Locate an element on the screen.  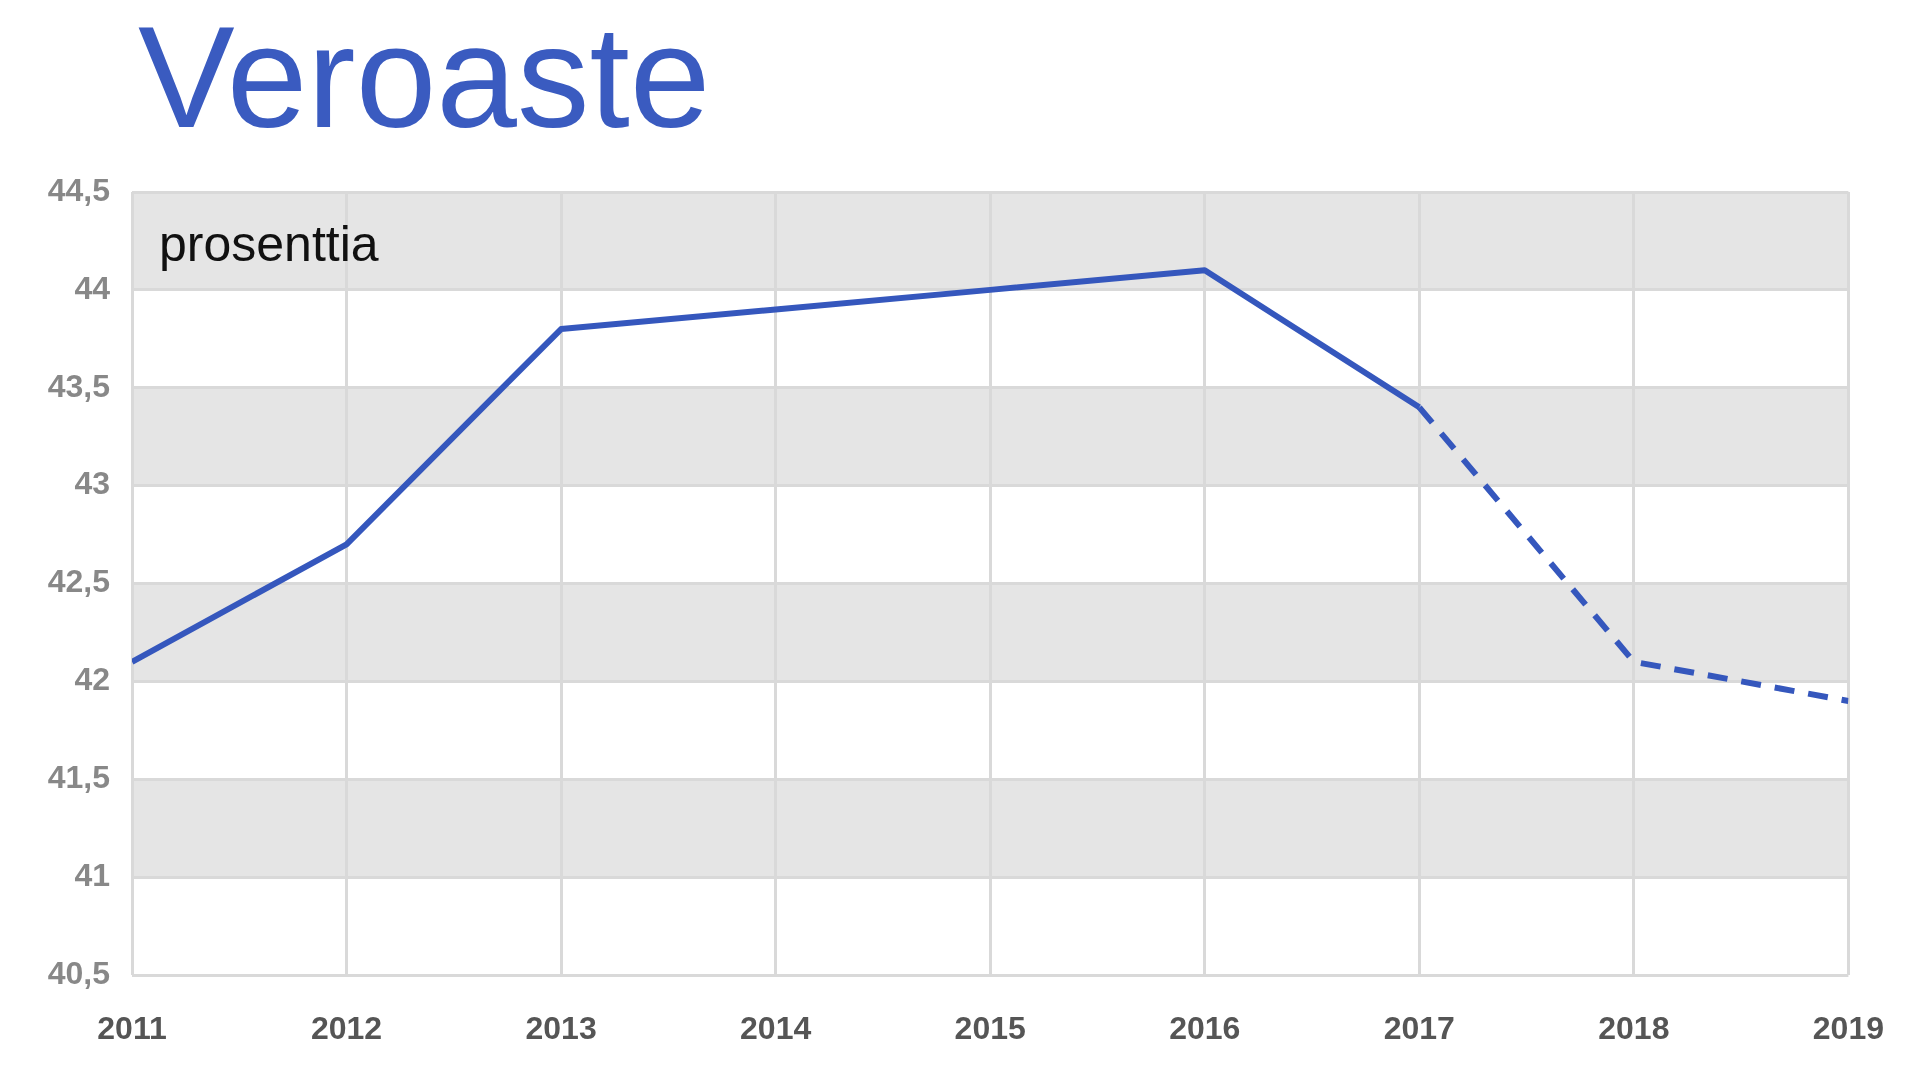
x-tick-label: 2016 is located at coordinates (1205, 1028).